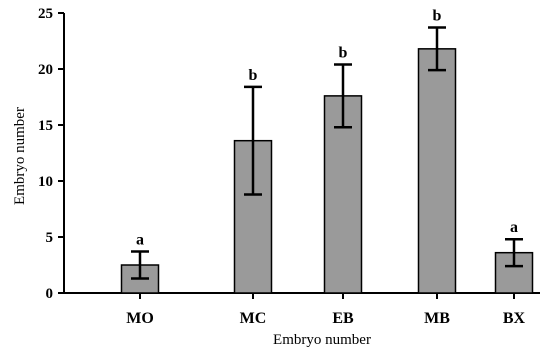 This screenshot has width=553, height=352. What do you see at coordinates (45, 182) in the screenshot?
I see `y-tick-label: 10` at bounding box center [45, 182].